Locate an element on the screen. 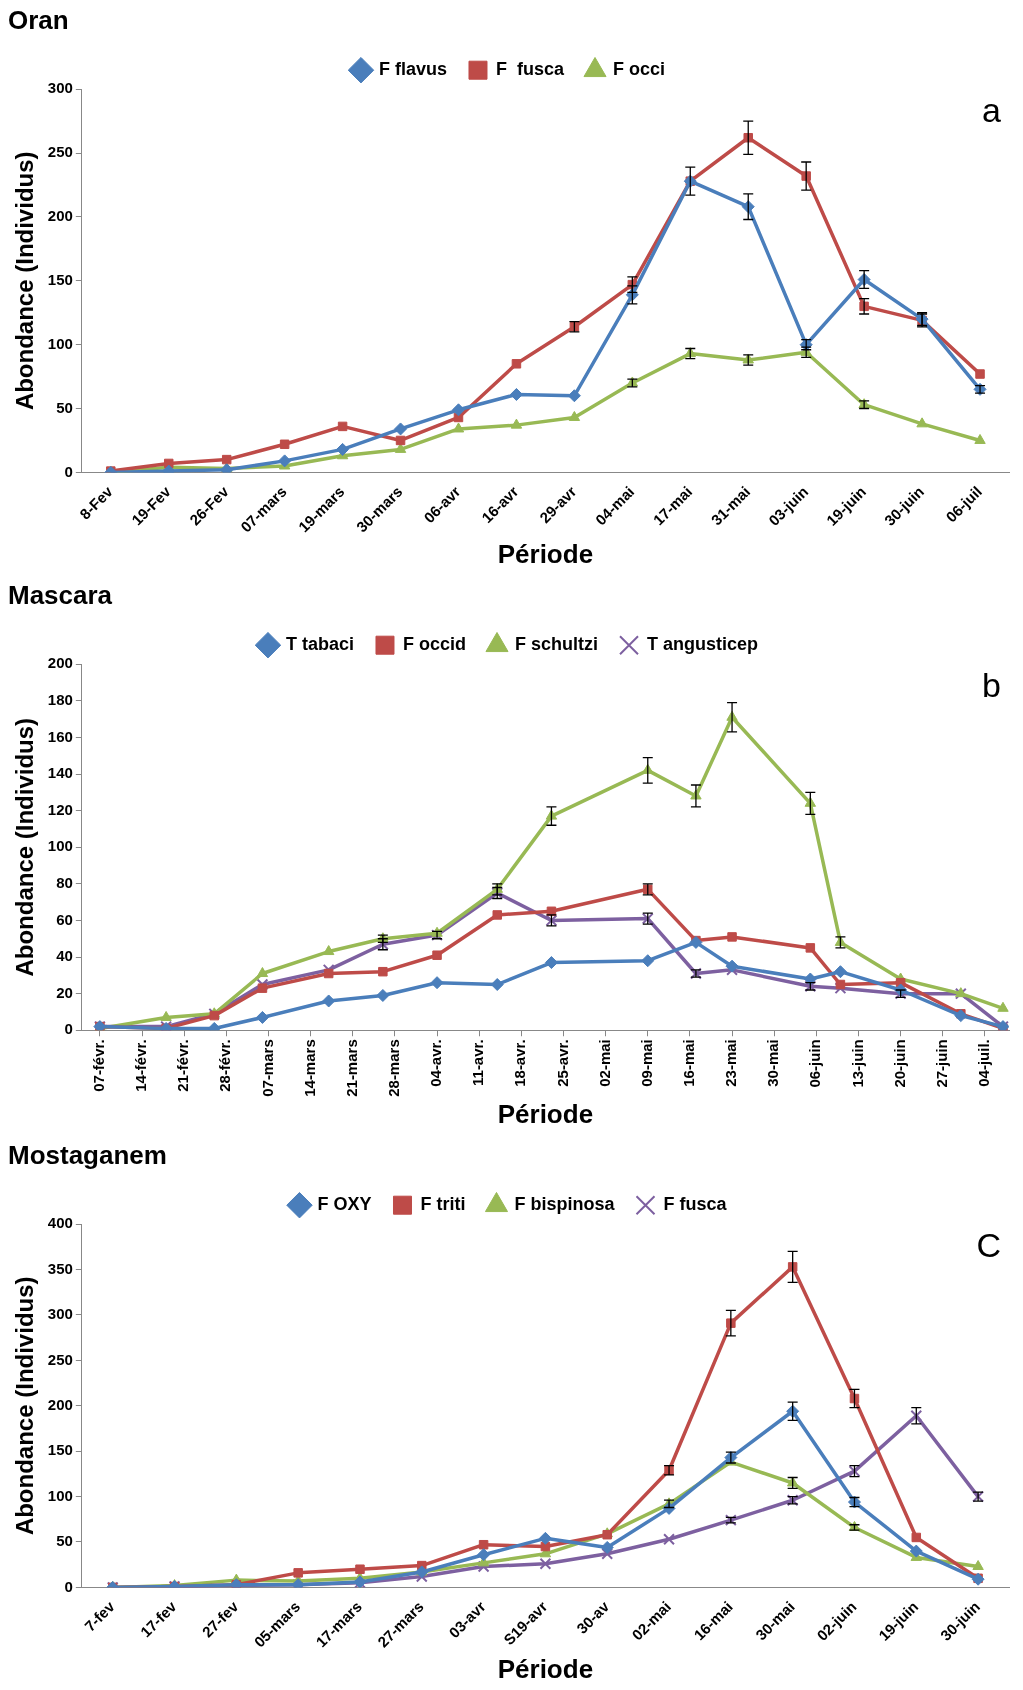 Image resolution: width=1023 pixels, height=1690 pixels. annotation: a is located at coordinates (992, 109).